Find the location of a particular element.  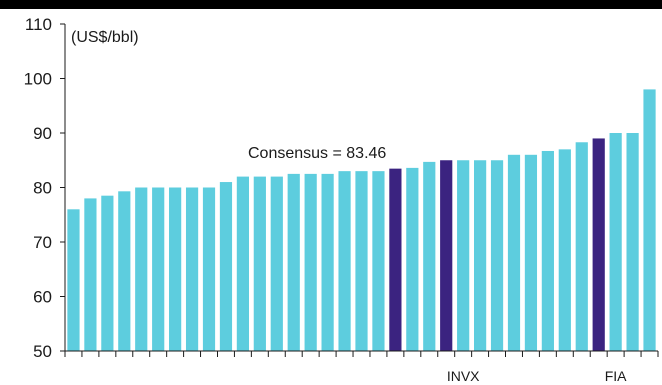

y-tick-label: 60 is located at coordinates (42, 297).